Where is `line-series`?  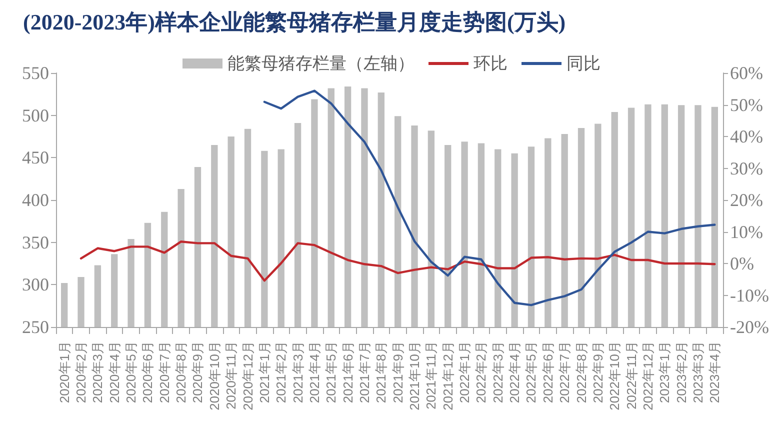
line-series is located at coordinates (398, 261).